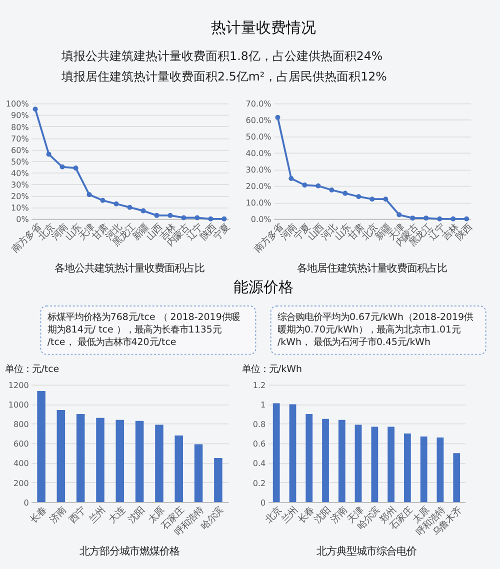  What do you see at coordinates (58, 515) in the screenshot?
I see `x-tick-label: 济南` at bounding box center [58, 515].